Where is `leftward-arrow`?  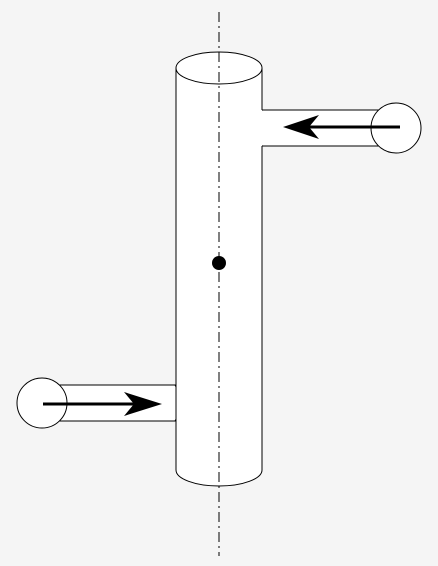 leftward-arrow is located at coordinates (341, 127).